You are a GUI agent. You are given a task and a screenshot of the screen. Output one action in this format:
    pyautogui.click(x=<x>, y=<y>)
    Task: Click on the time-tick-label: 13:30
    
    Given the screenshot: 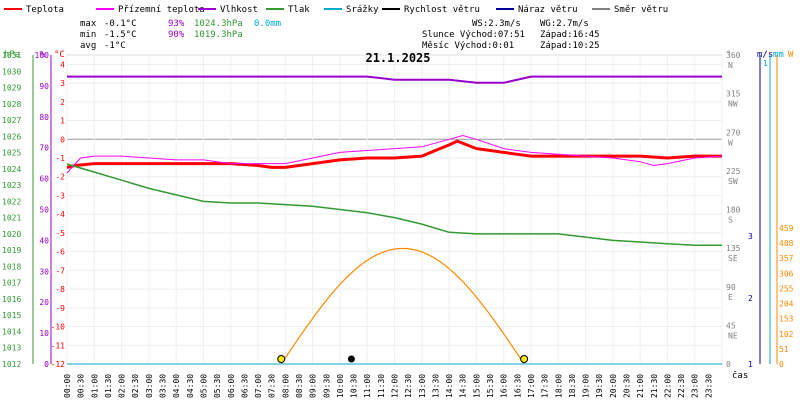 What is the action you would take?
    pyautogui.click(x=435, y=386)
    